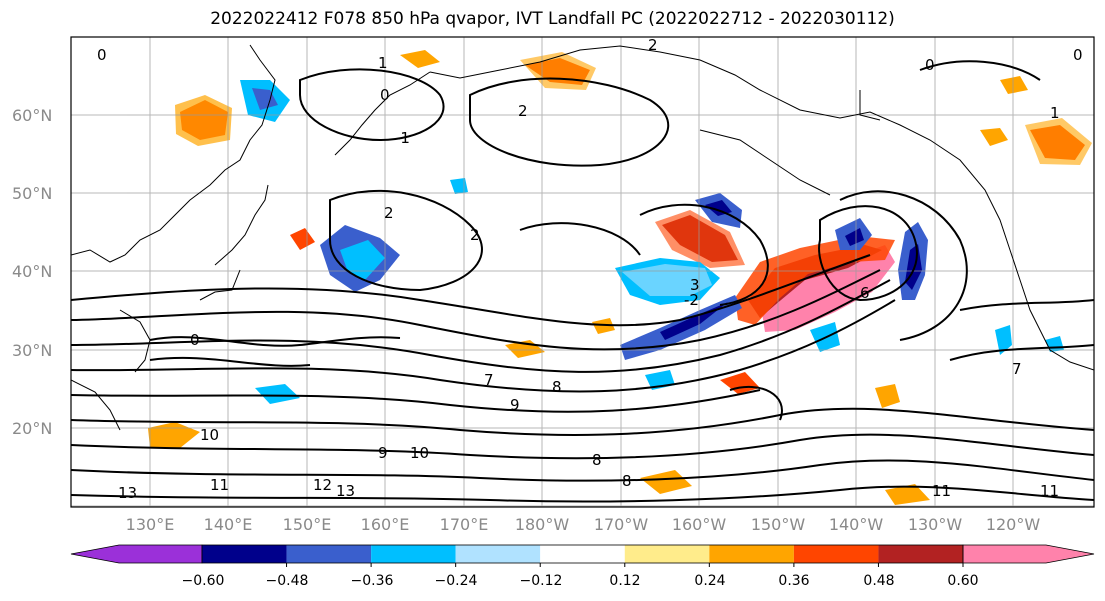 Image resolution: width=1105 pixels, height=601 pixels. What do you see at coordinates (1013, 524) in the screenshot?
I see `lon-label-120w: 120°W` at bounding box center [1013, 524].